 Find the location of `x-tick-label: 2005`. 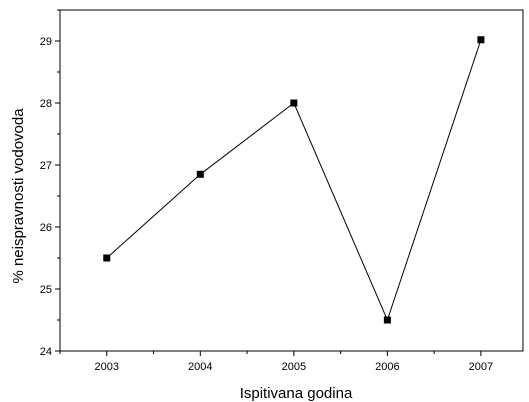

x-tick-label: 2005 is located at coordinates (294, 367).